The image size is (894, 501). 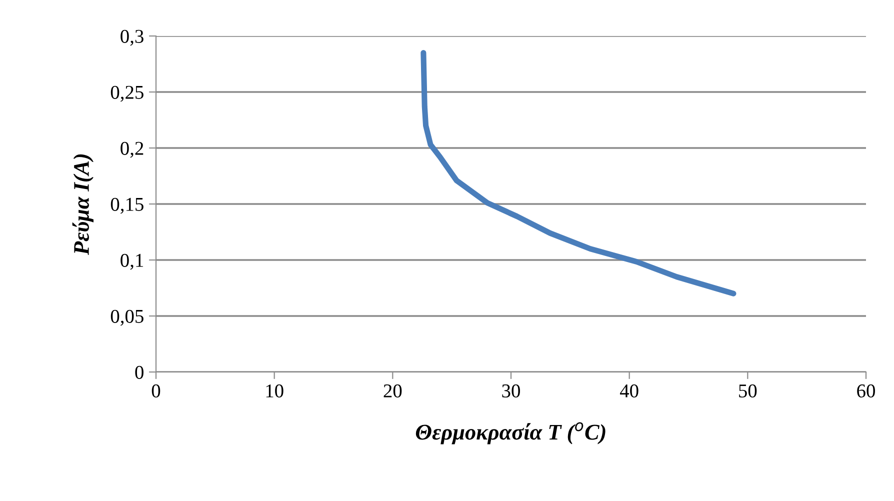 I want to click on x-tick-label: 60, so click(x=866, y=391).